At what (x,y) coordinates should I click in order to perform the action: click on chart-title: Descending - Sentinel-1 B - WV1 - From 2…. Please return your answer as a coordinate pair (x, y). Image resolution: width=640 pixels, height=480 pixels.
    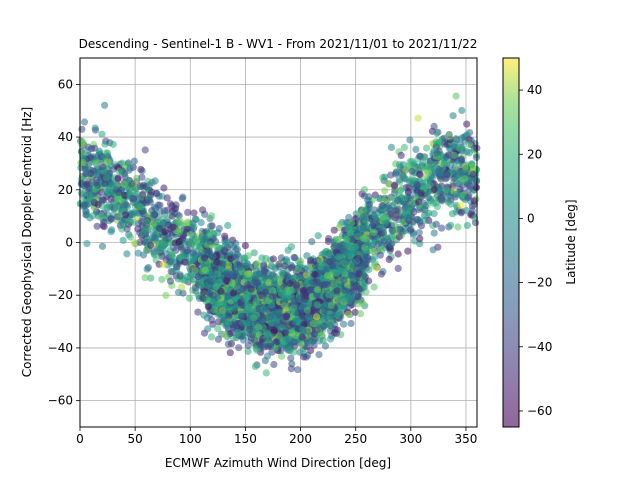
    Looking at the image, I should click on (278, 44).